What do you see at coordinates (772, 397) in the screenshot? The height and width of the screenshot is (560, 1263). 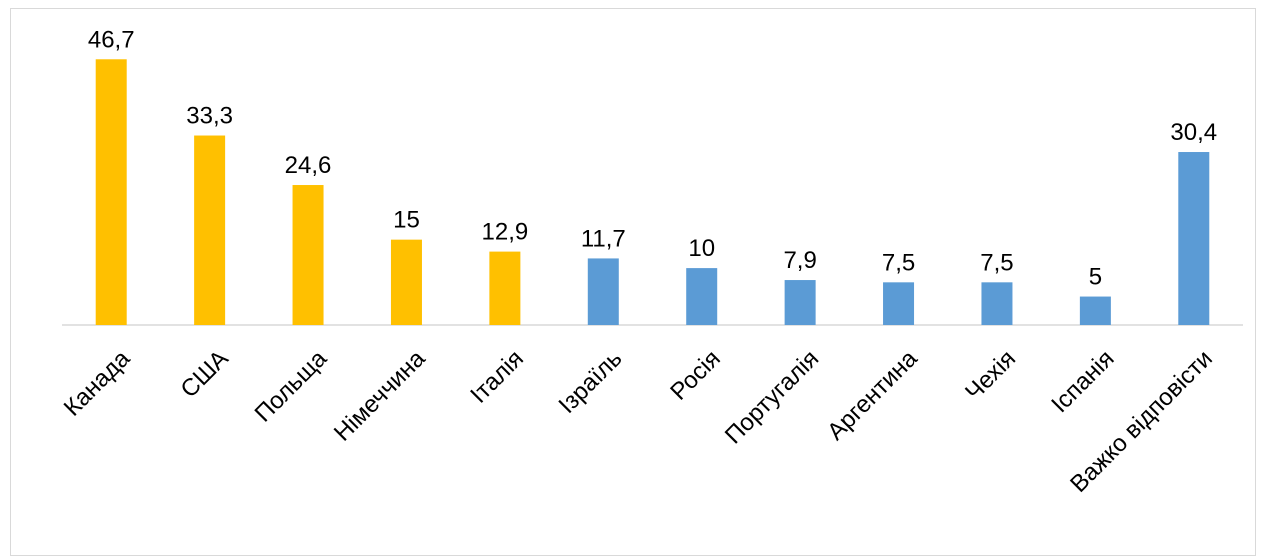 I see `category-label-8: Португалія` at bounding box center [772, 397].